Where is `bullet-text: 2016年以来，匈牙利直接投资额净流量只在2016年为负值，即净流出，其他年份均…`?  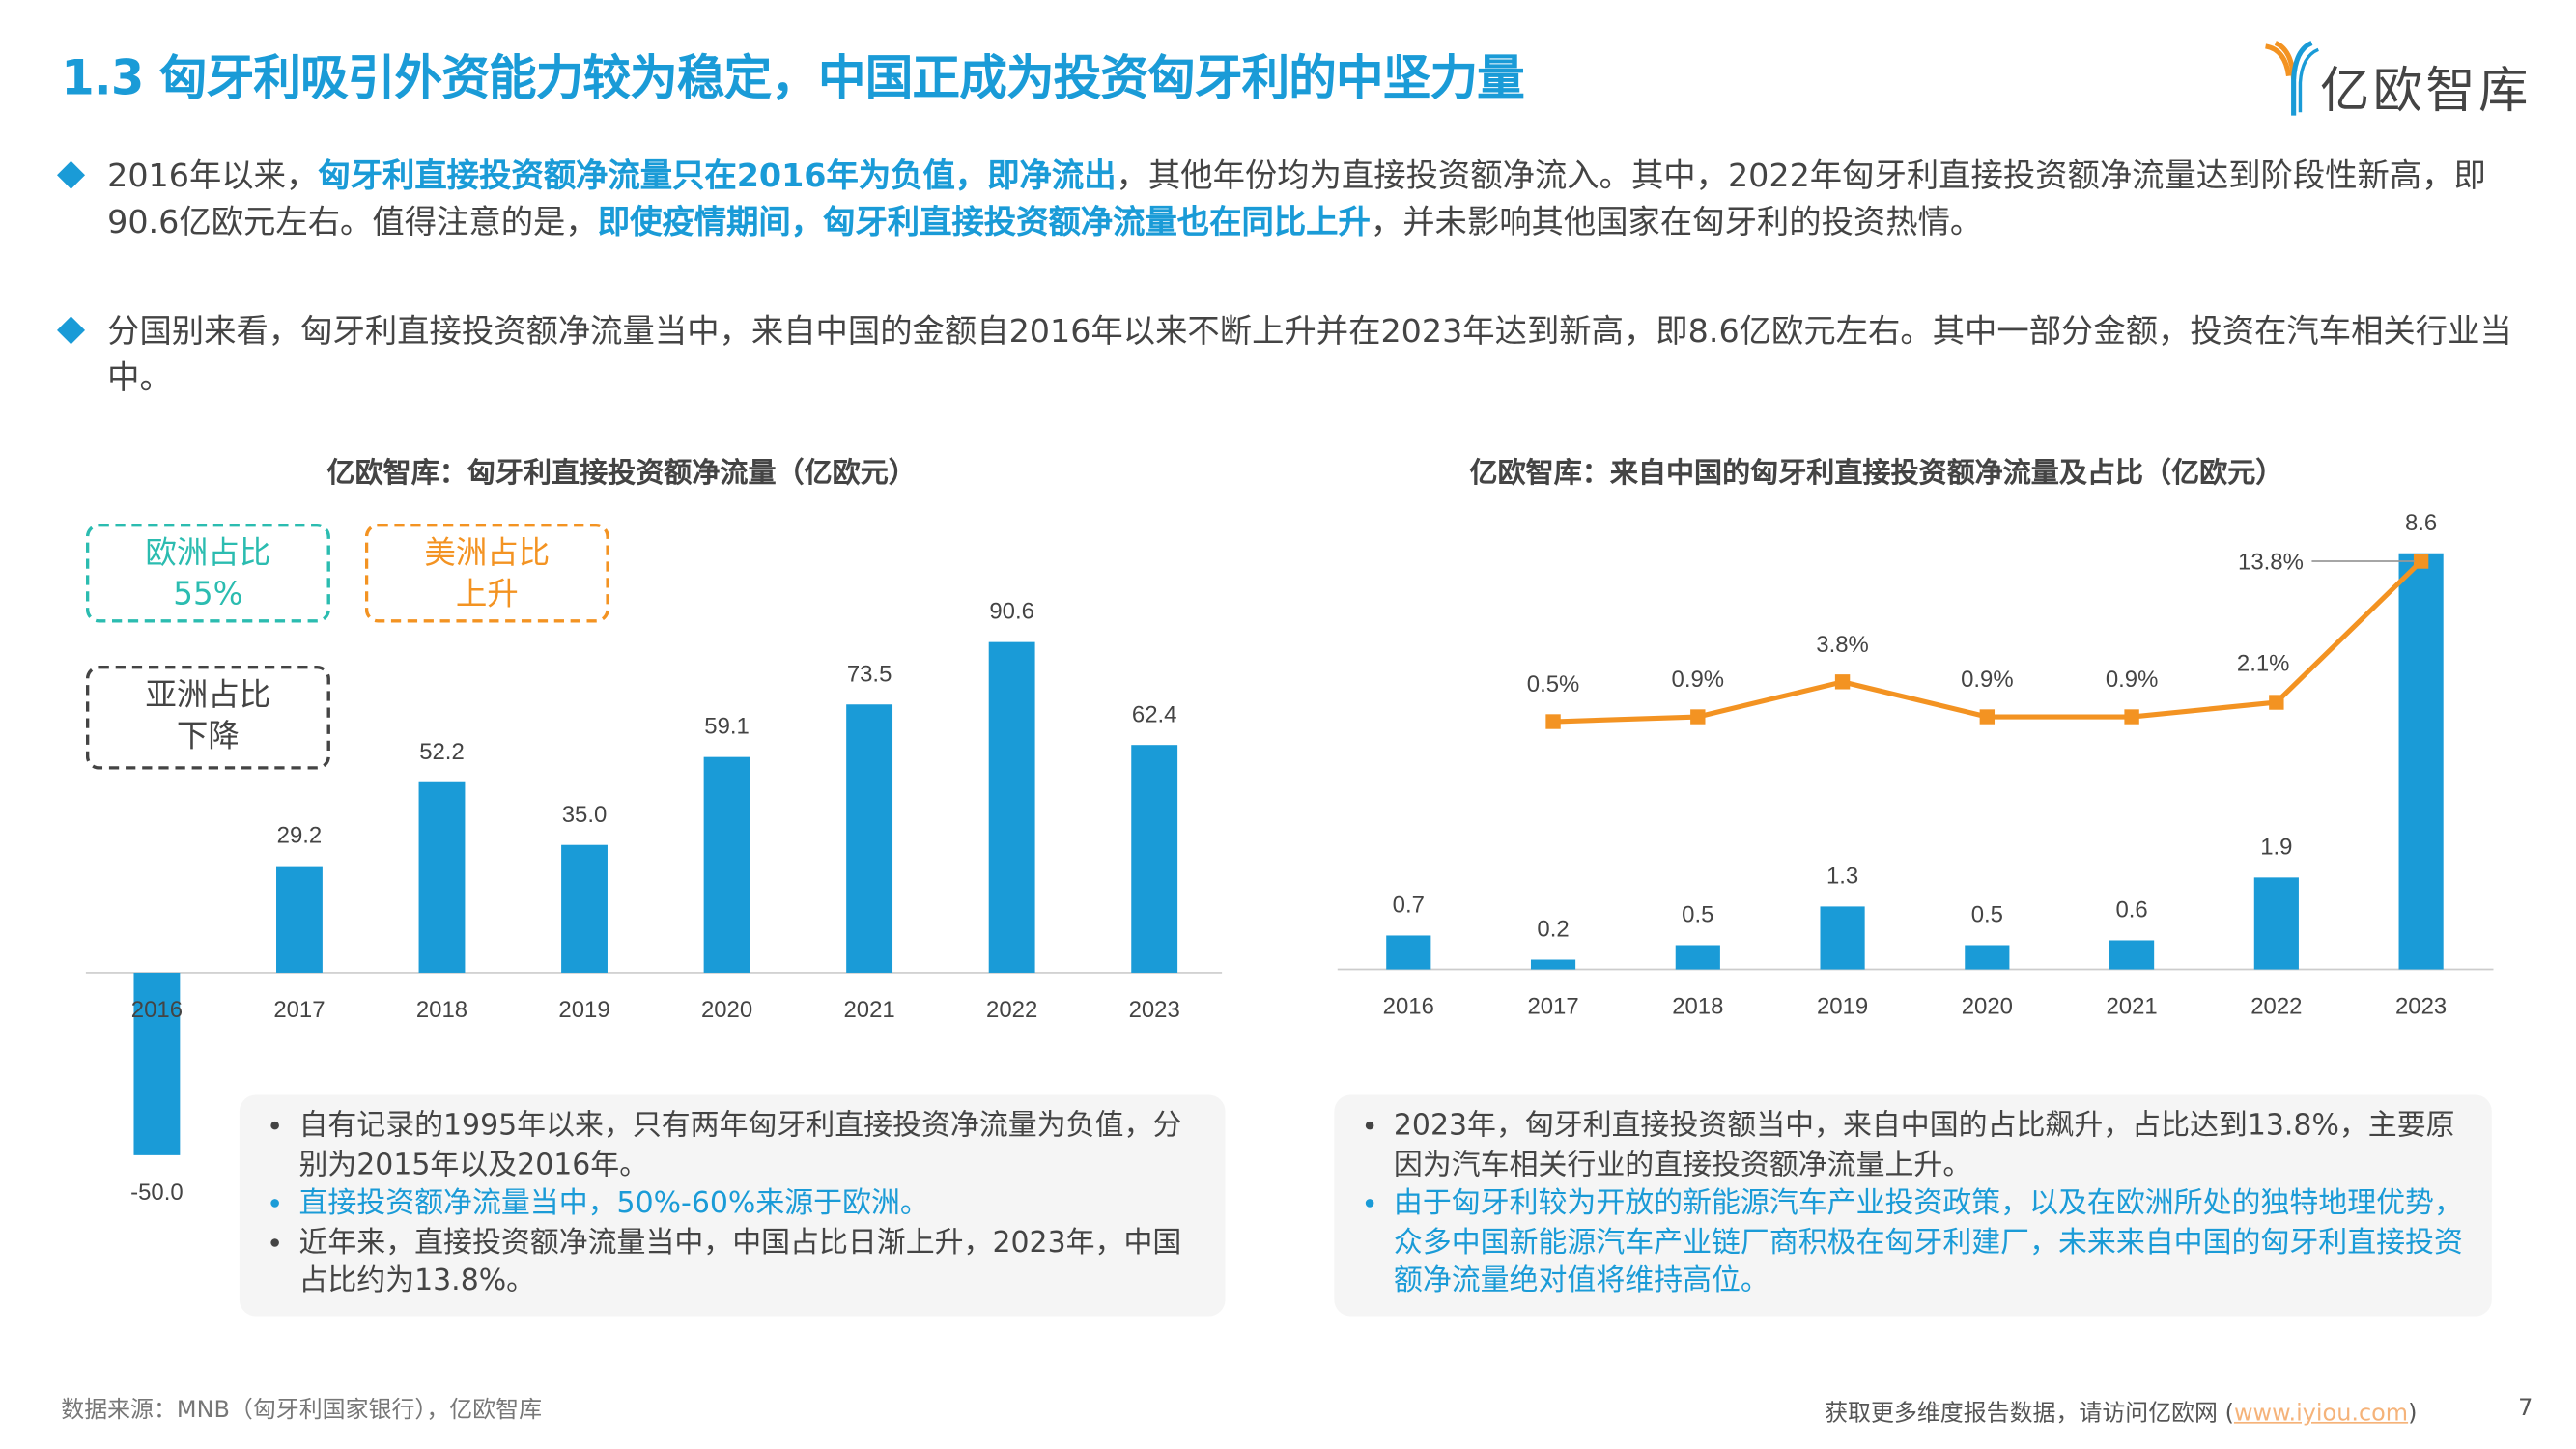 bullet-text: 2016年以来，匈牙利直接投资额净流量只在2016年为负值，即净流出，其他年份均… is located at coordinates (1310, 200).